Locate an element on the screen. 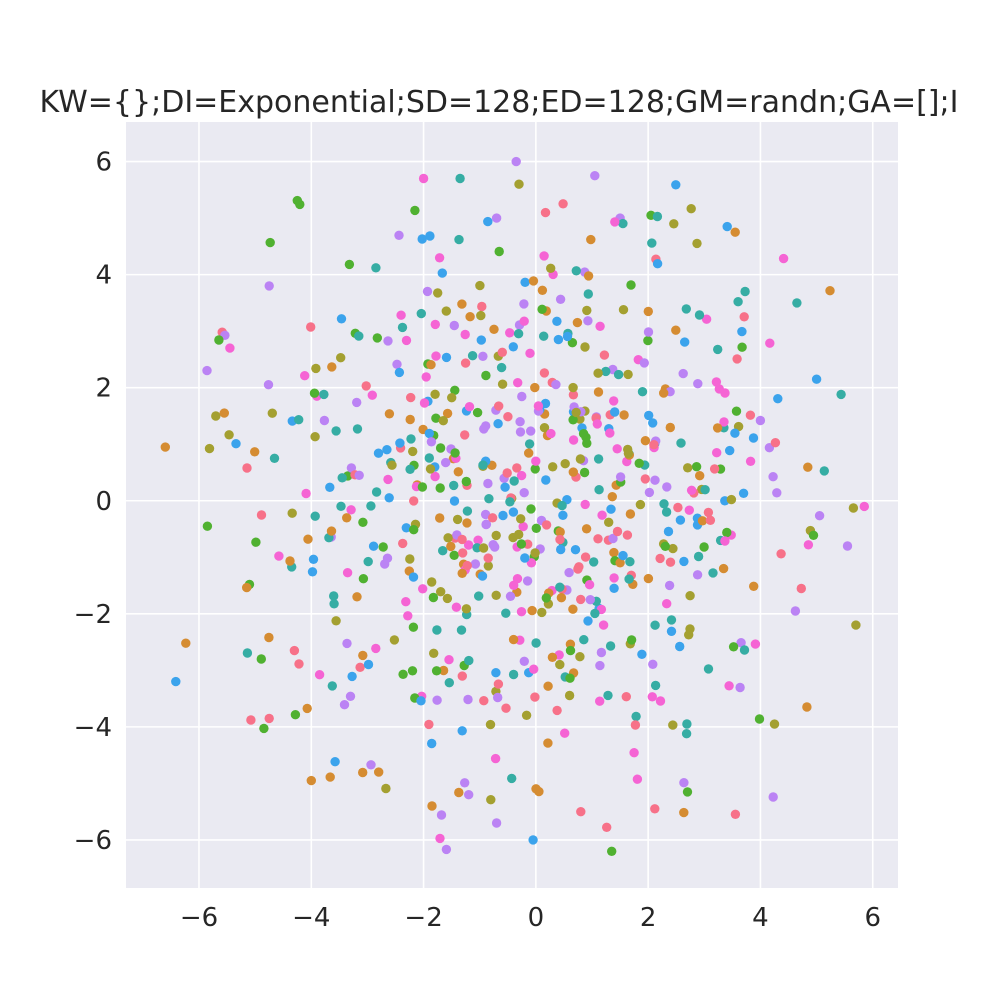 This screenshot has height=1000, width=1000. y-tick-label: −4 is located at coordinates (93, 728).